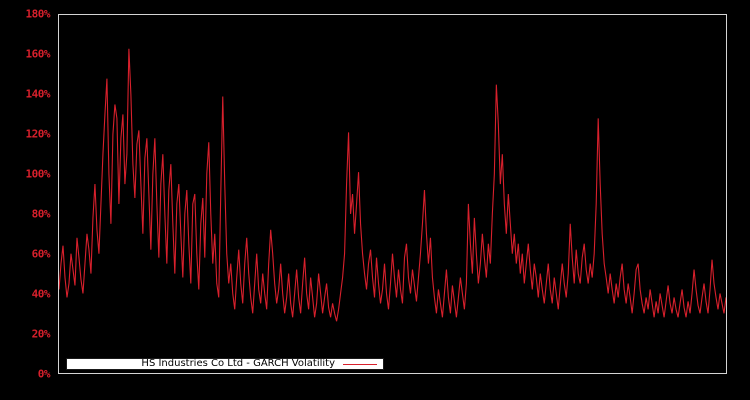 Image resolution: width=750 pixels, height=400 pixels. What do you see at coordinates (38, 54) in the screenshot?
I see `y-tick-label: 160%` at bounding box center [38, 54].